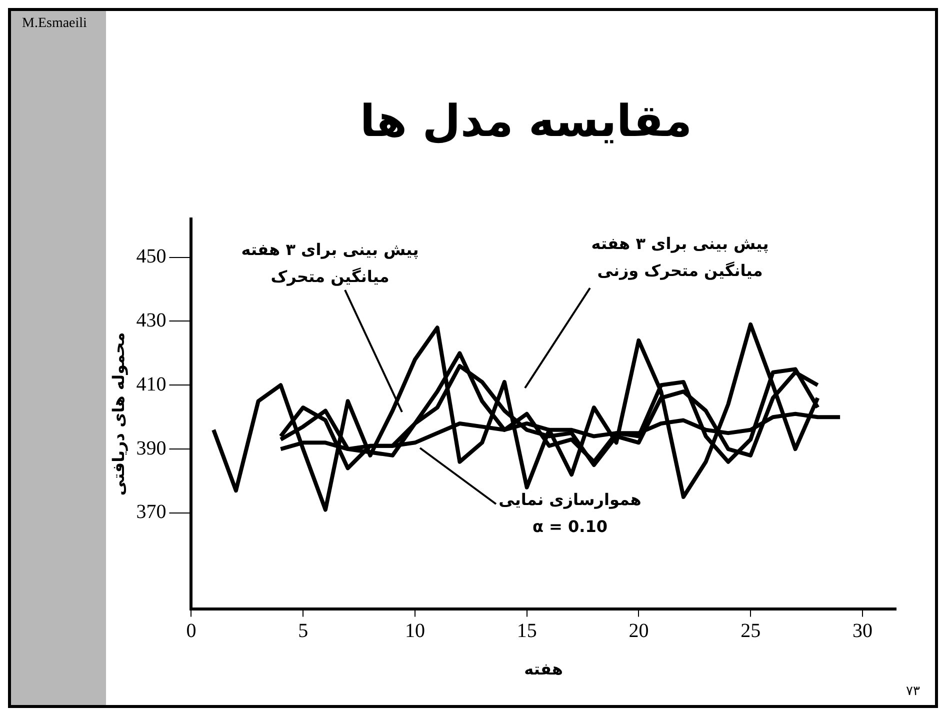 The image size is (952, 719). I want to click on x-tick-label: 5, so click(303, 631).